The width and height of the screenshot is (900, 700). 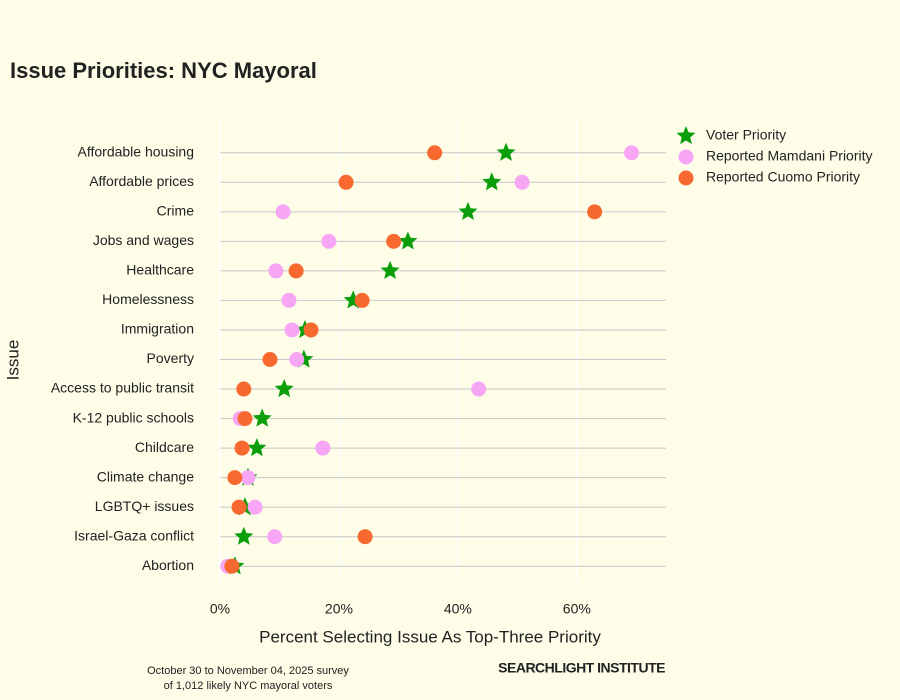 What do you see at coordinates (143, 240) in the screenshot?
I see `y-tick-label: Jobs and wages` at bounding box center [143, 240].